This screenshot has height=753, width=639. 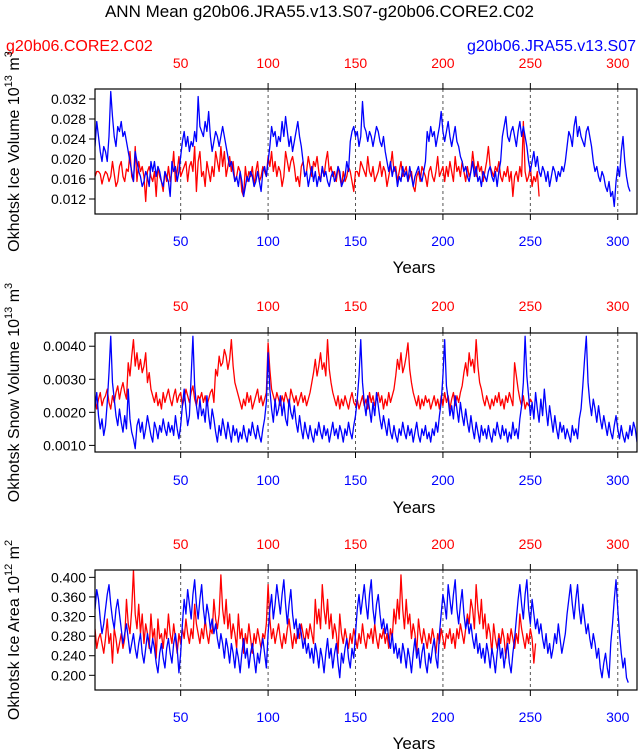 What do you see at coordinates (68, 159) in the screenshot?
I see `y-tick-label: 0.020` at bounding box center [68, 159].